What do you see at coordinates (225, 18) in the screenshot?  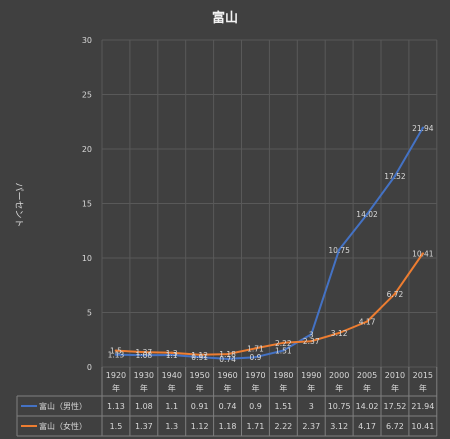 I see `chart-title: 富山` at bounding box center [225, 18].